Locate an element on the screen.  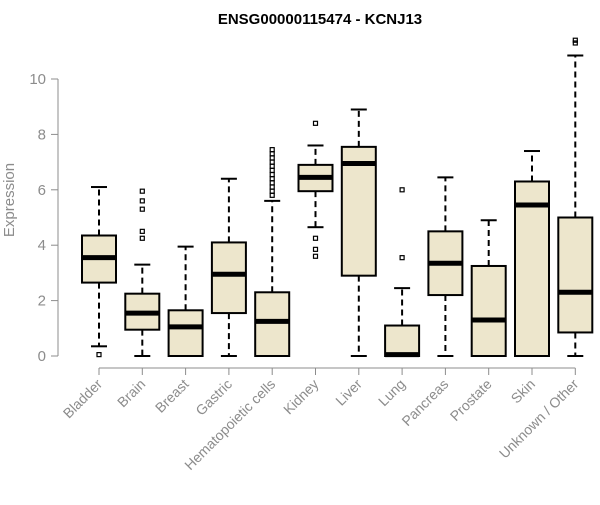
box-group-bladder is located at coordinates (99, 272).